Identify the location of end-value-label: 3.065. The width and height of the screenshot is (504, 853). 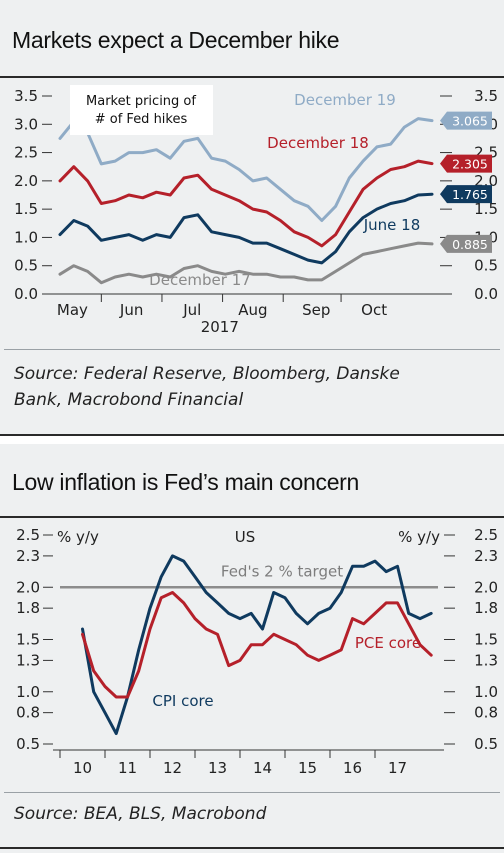
(470, 121).